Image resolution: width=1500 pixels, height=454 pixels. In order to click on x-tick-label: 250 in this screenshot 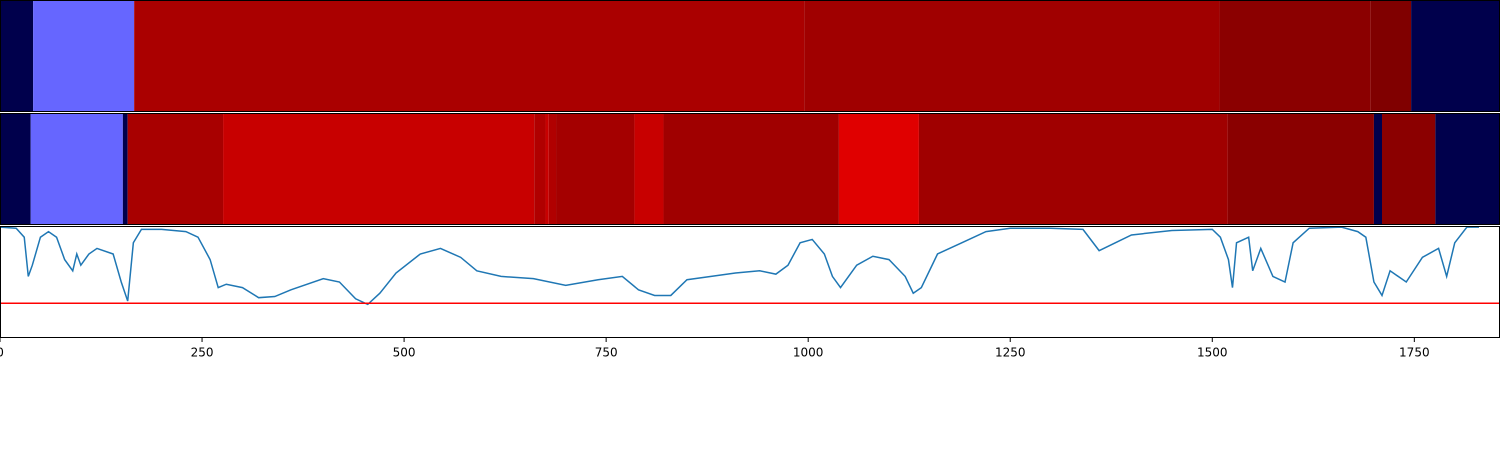, I will do `click(202, 353)`.